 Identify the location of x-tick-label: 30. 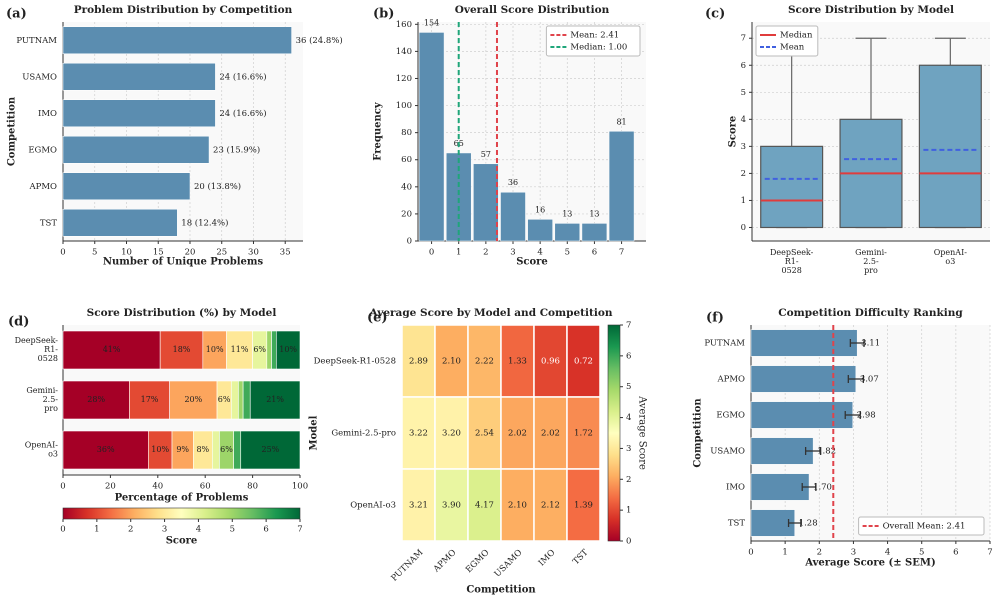
(253, 253).